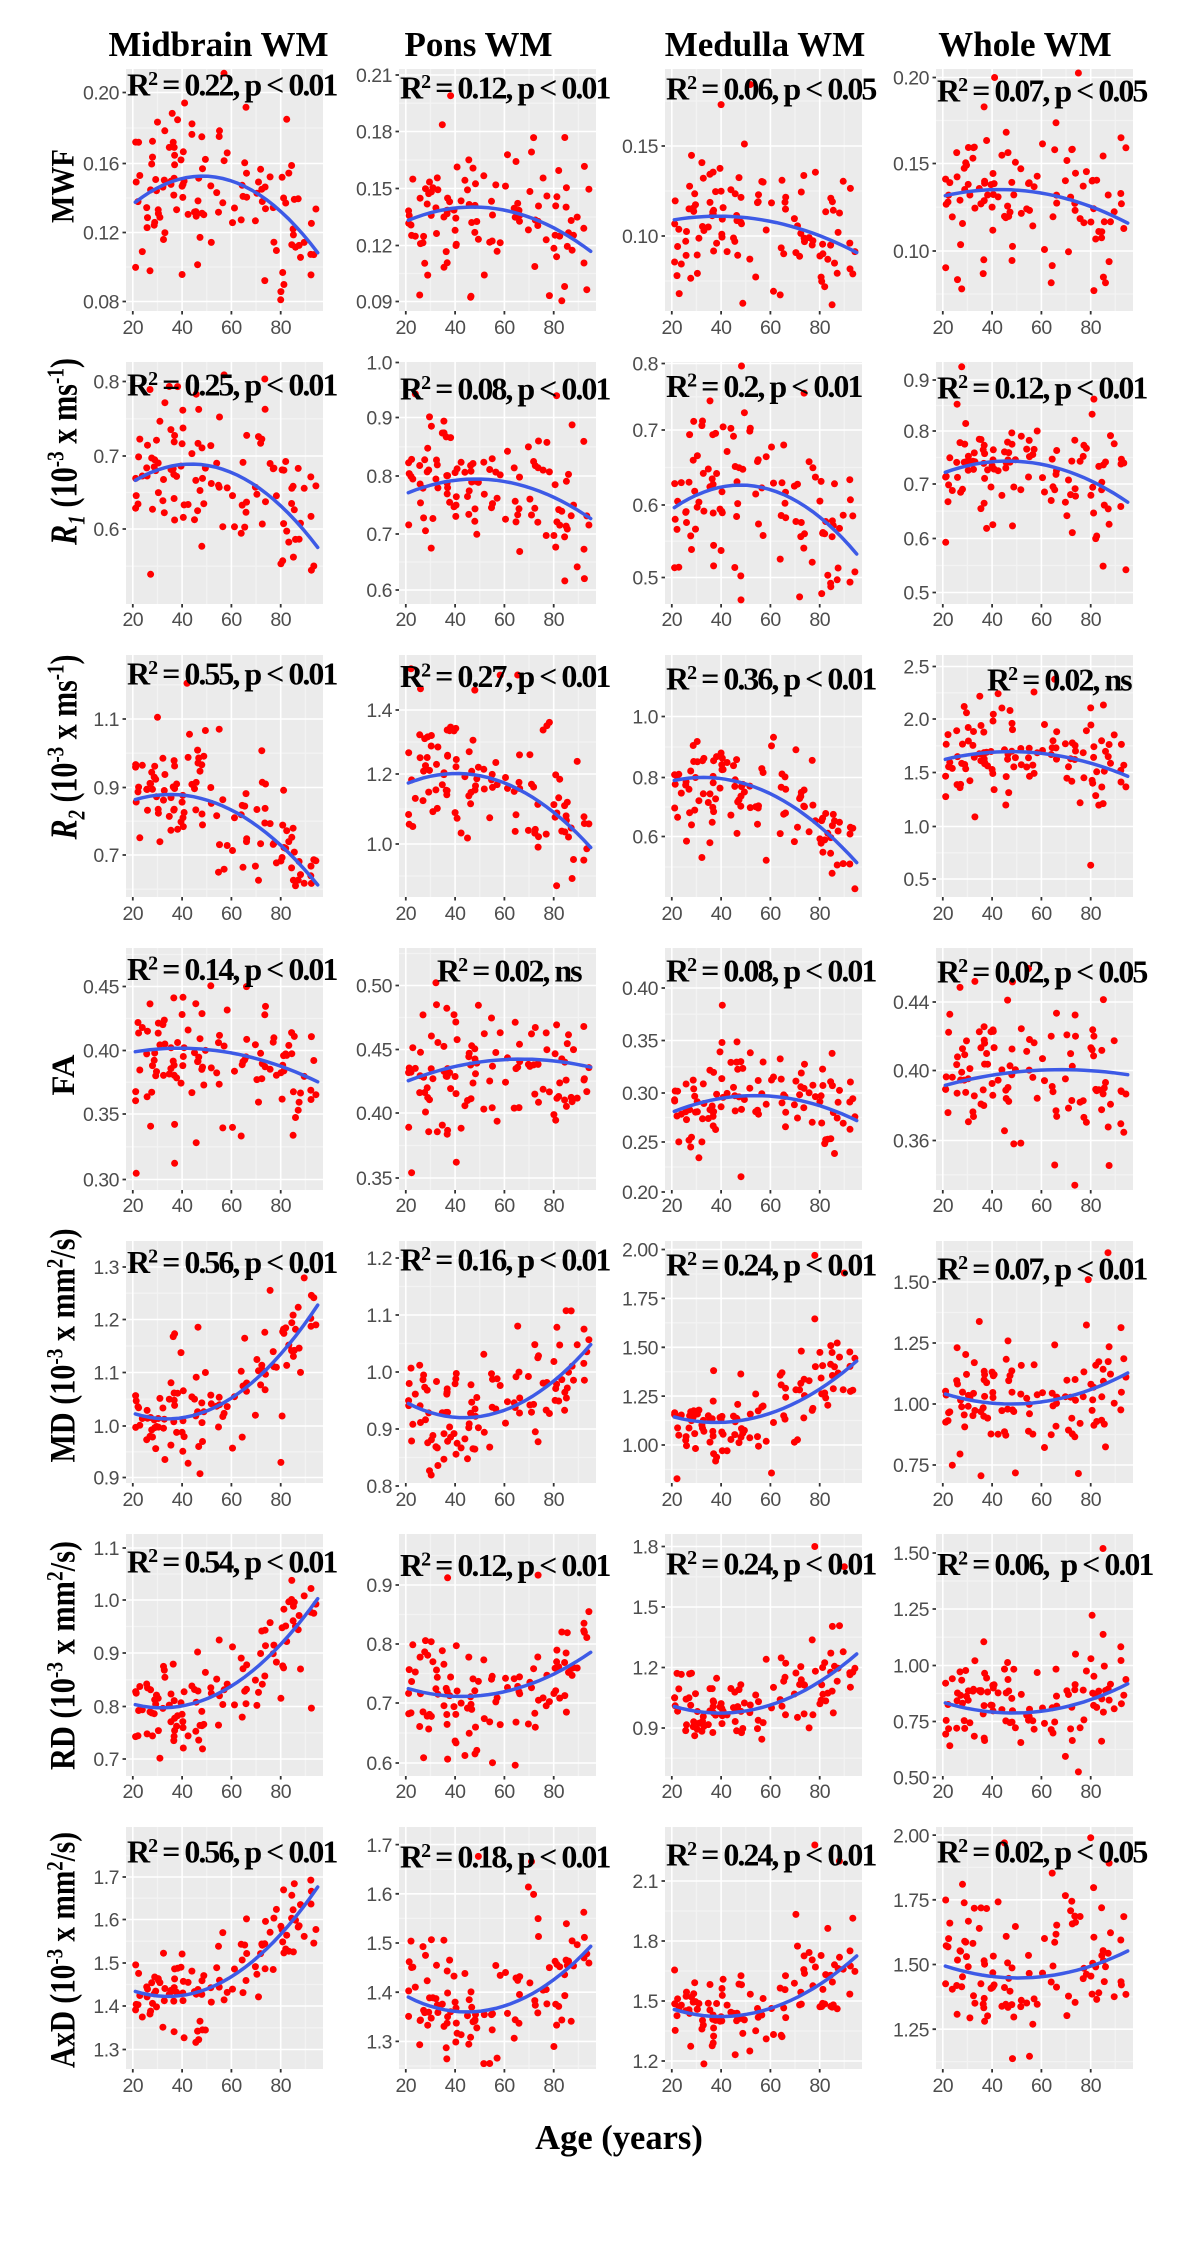 Image resolution: width=1199 pixels, height=2254 pixels. I want to click on svg-text: 1.25, so click(911, 1610).